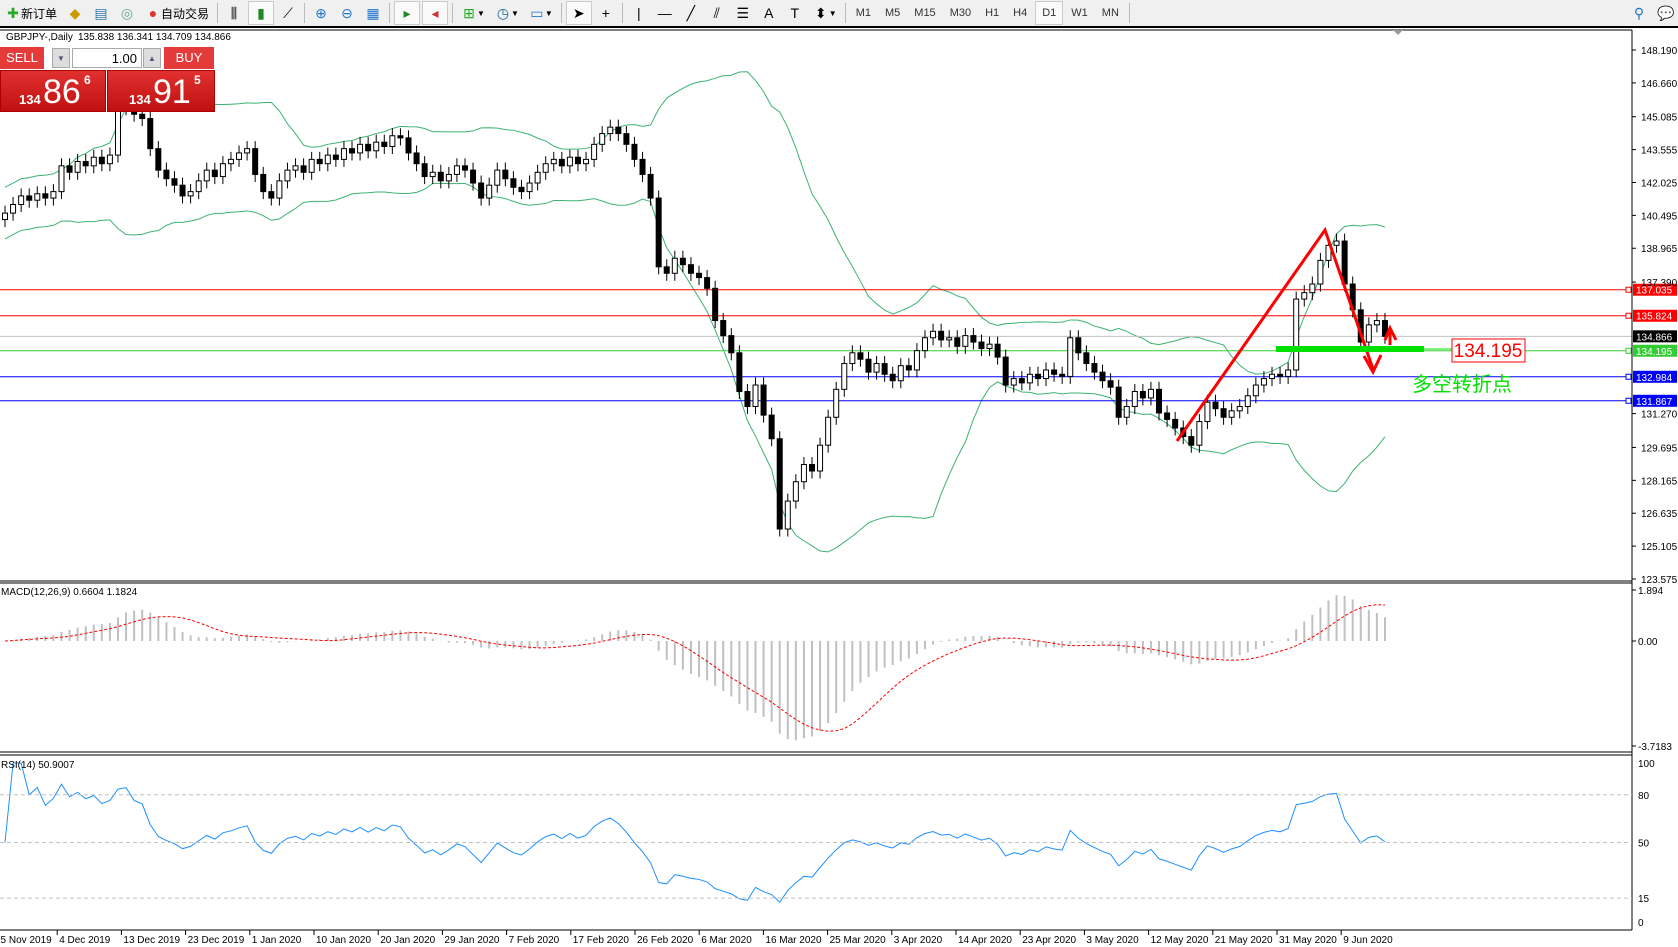 Image resolution: width=1678 pixels, height=947 pixels. What do you see at coordinates (793, 940) in the screenshot?
I see `date-label: 16 Mar 2020` at bounding box center [793, 940].